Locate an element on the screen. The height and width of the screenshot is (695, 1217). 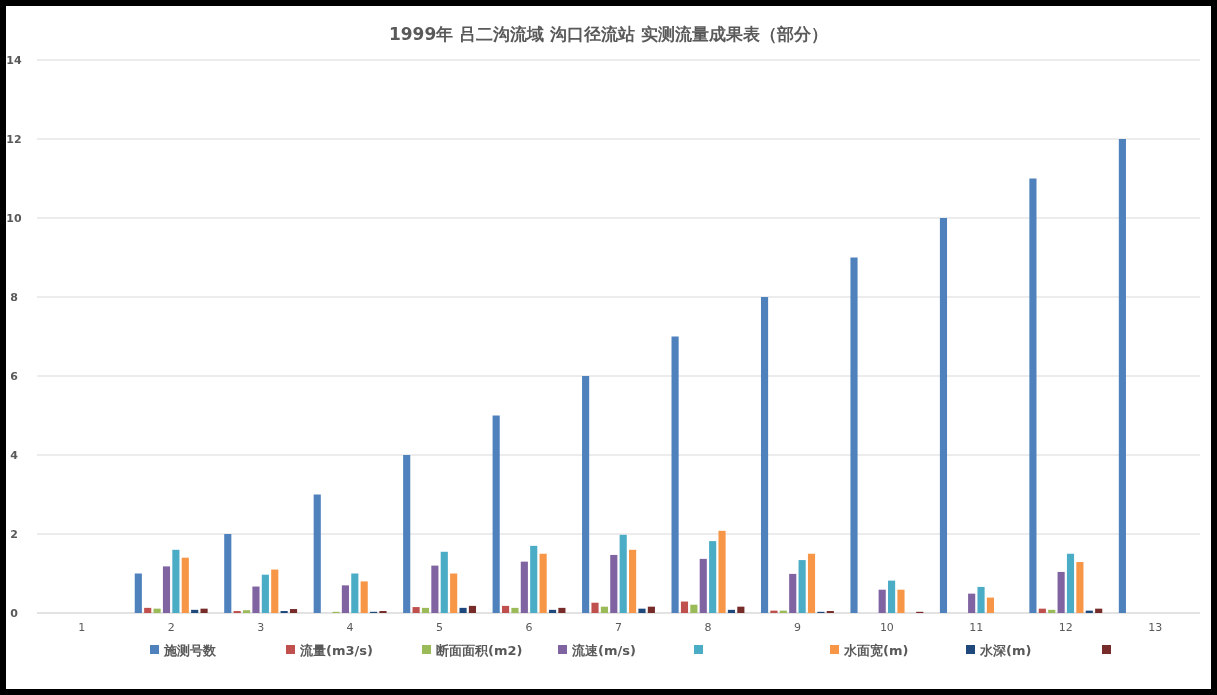
x-tick-label: 3 is located at coordinates (261, 627).